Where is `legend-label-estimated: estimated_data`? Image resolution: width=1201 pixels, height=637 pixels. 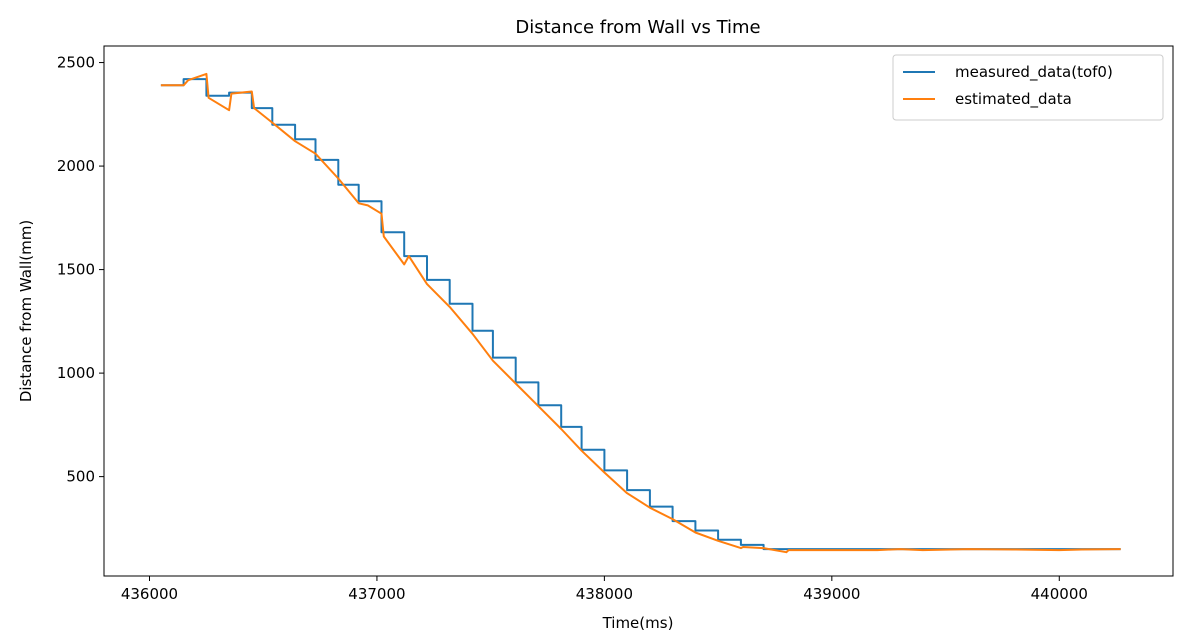 legend-label-estimated: estimated_data is located at coordinates (1013, 99).